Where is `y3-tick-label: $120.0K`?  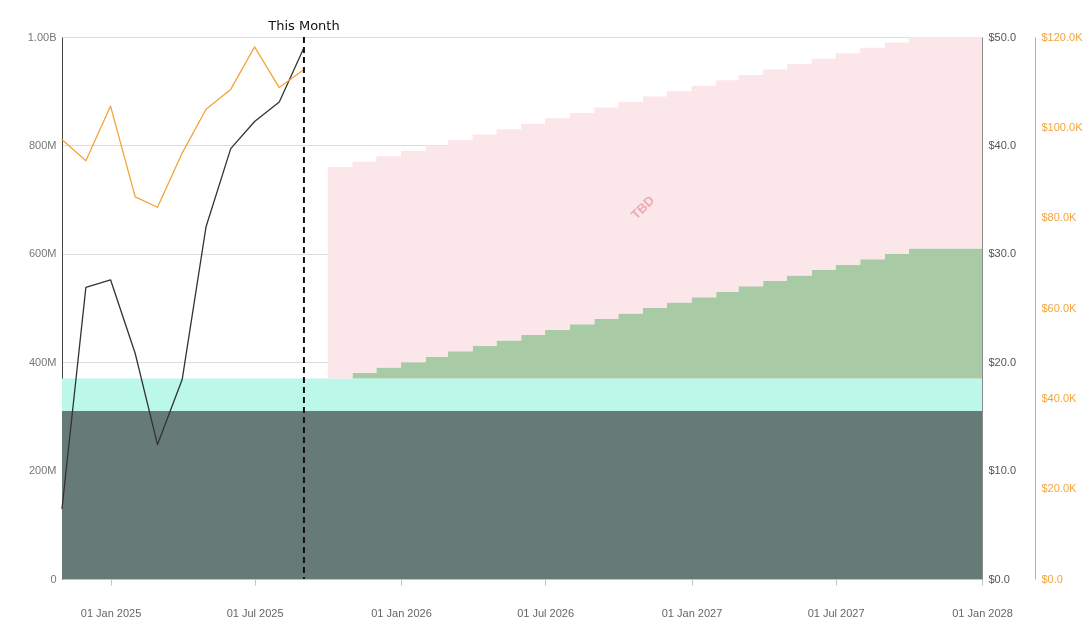
y3-tick-label: $120.0K is located at coordinates (1062, 36).